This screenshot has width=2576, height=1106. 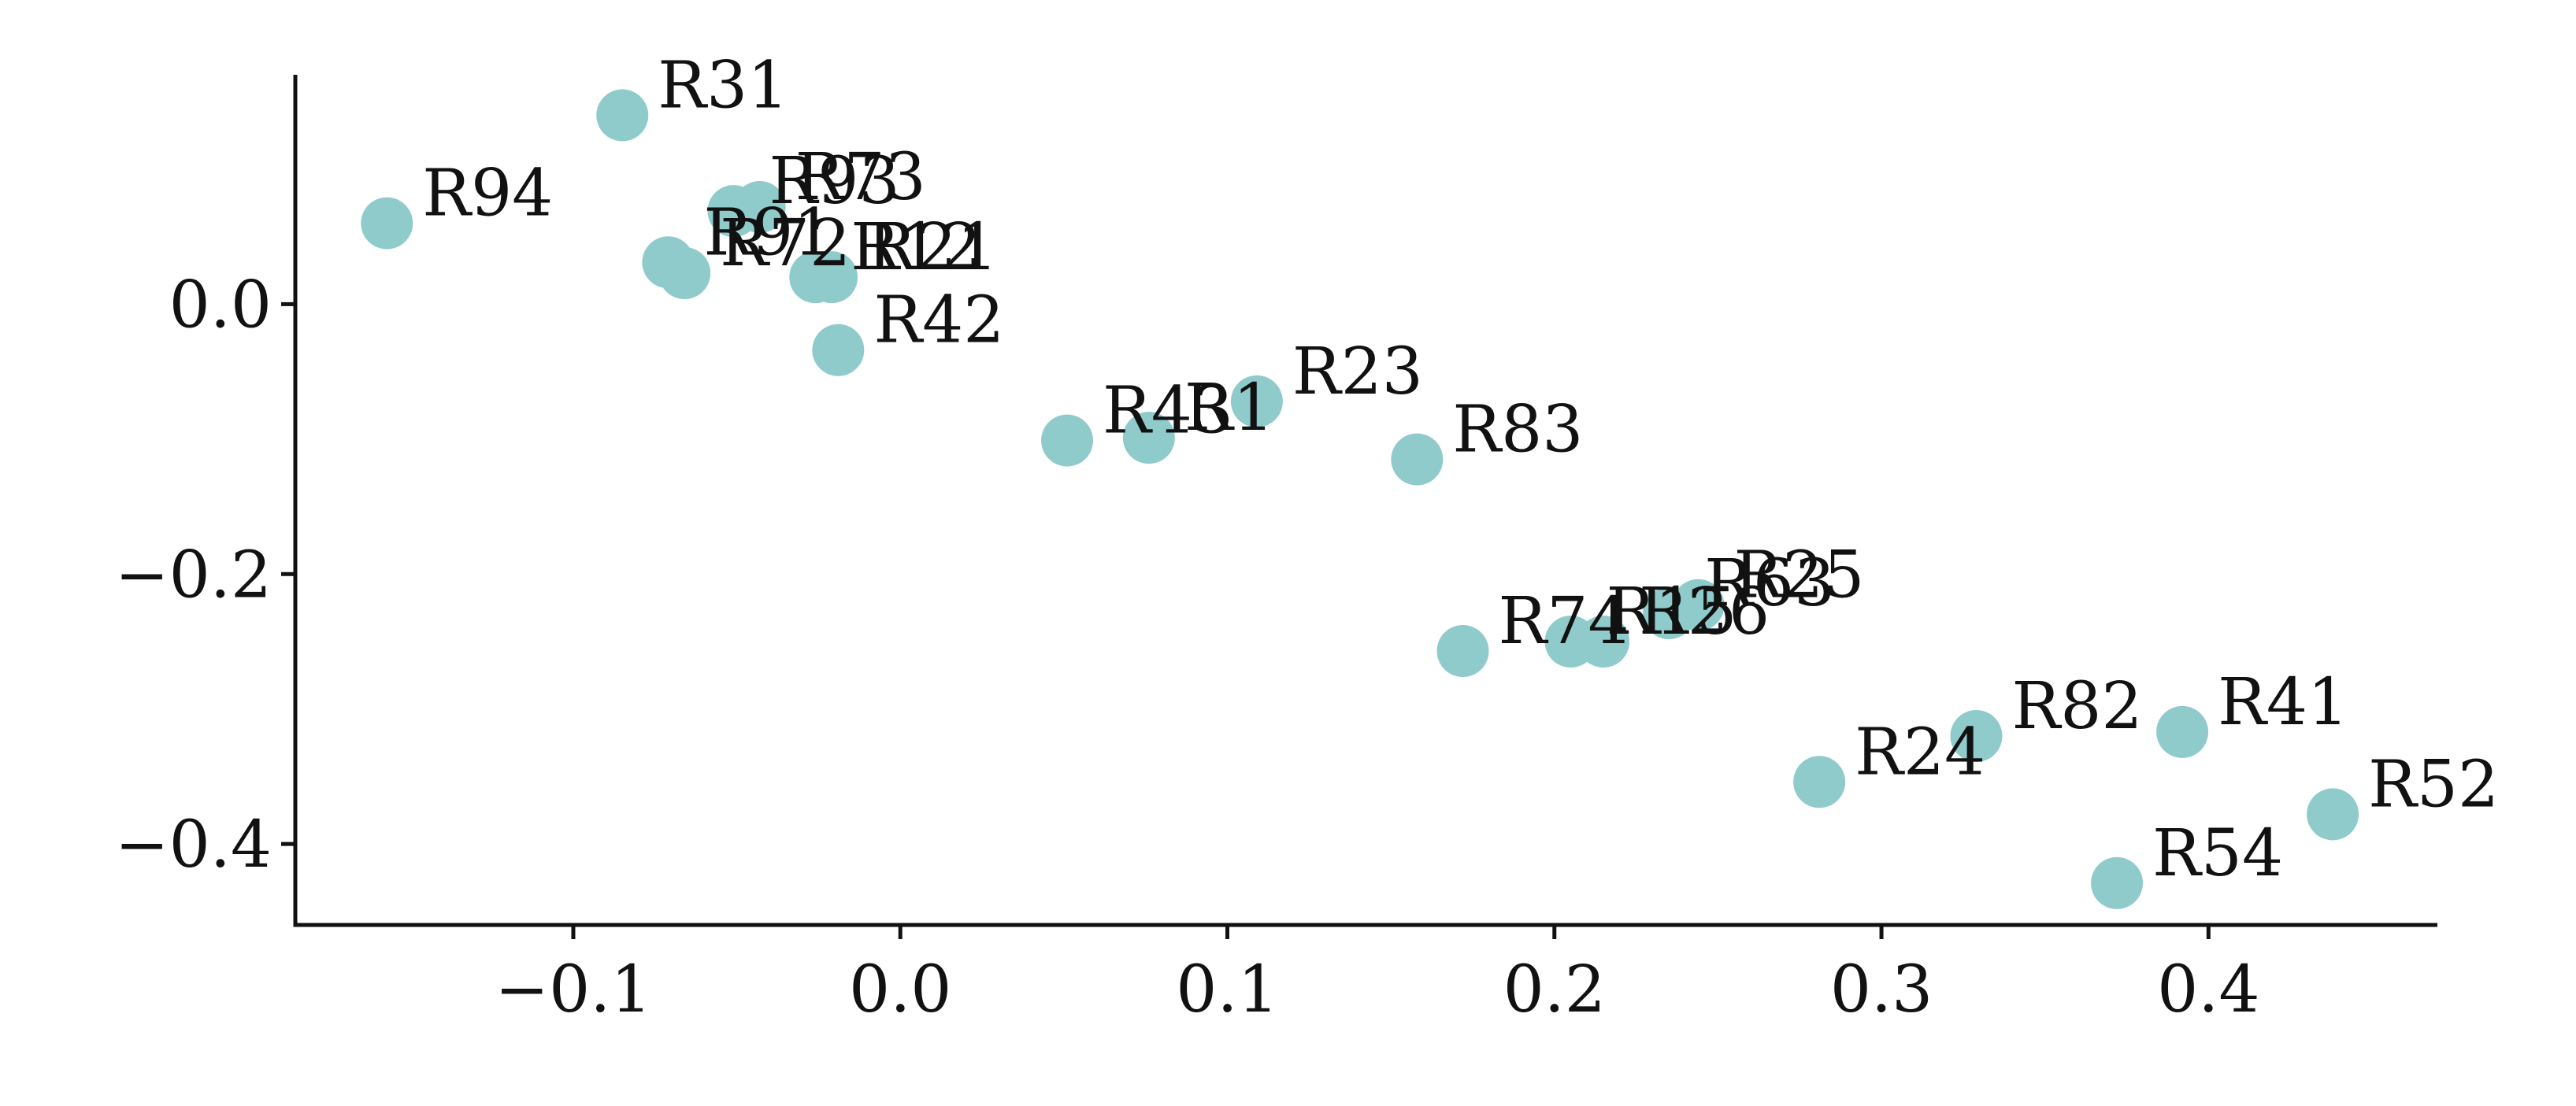 I want to click on data-point-r21, so click(x=832, y=277).